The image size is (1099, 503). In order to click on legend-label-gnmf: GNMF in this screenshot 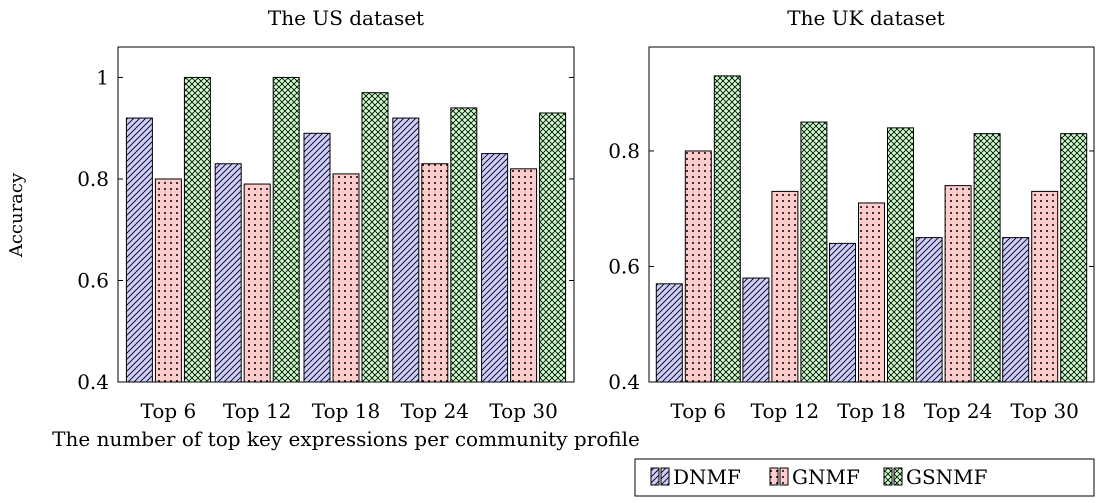, I will do `click(826, 477)`.